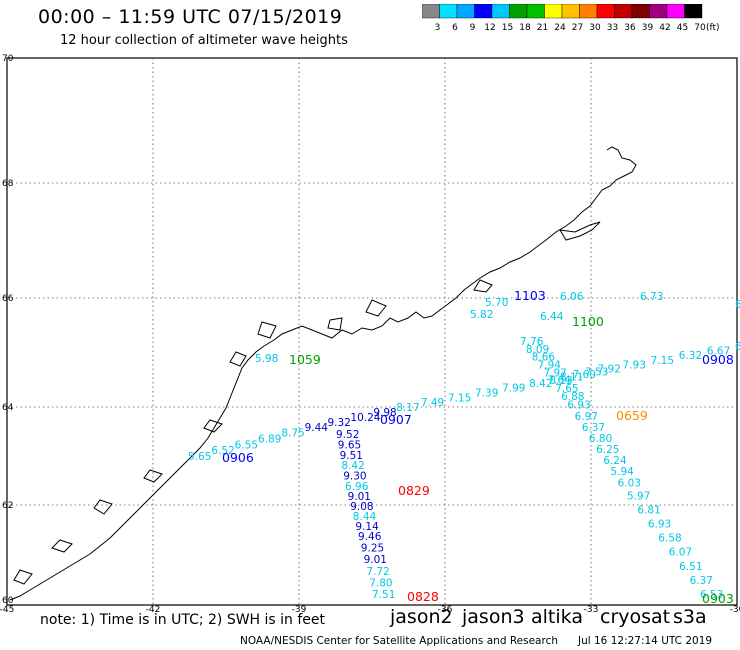  Describe the element at coordinates (630, 28) in the screenshot. I see `legend-label: 36` at that location.